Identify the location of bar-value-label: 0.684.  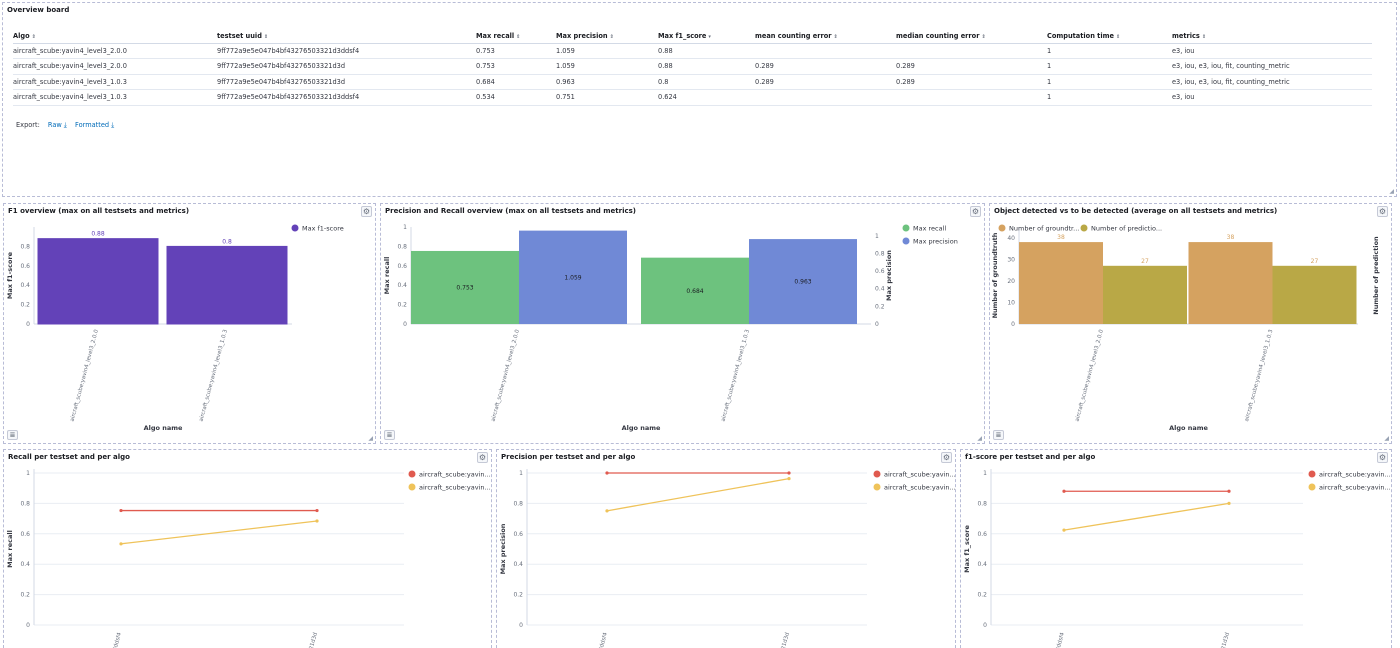
(694, 291).